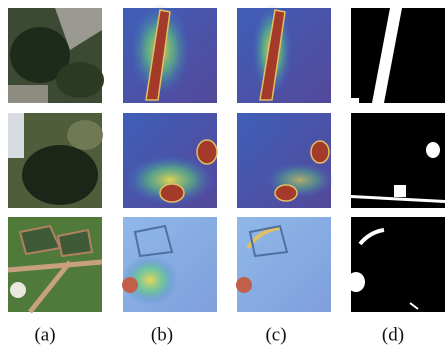  Describe the element at coordinates (275, 334) in the screenshot. I see `caption: (c)` at that location.